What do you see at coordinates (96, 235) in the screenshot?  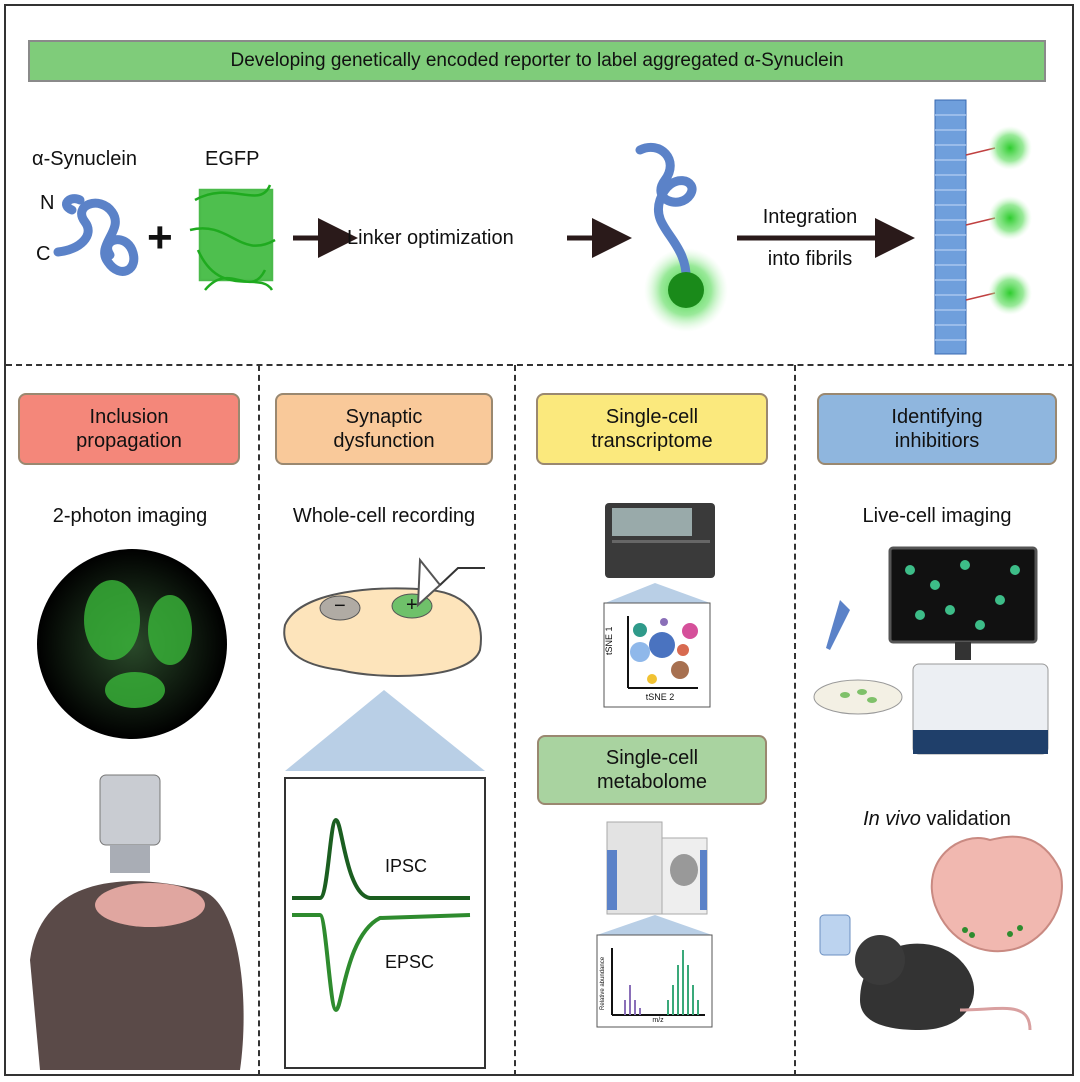 I see `synuclein-protein-icon` at bounding box center [96, 235].